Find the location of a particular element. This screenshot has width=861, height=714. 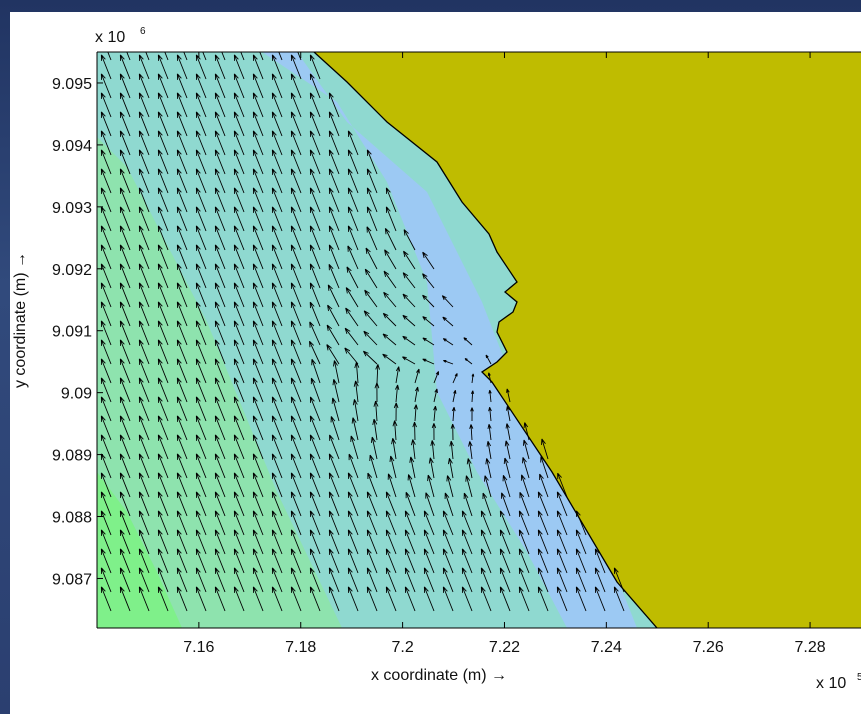

y-tick-label: 9.092 is located at coordinates (72, 270).